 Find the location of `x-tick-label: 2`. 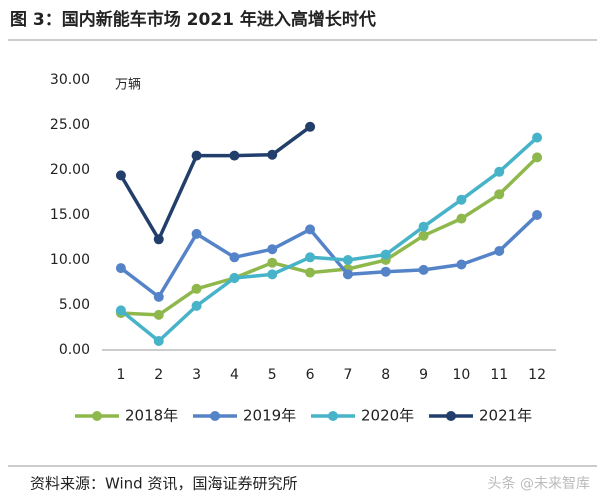

x-tick-label: 2 is located at coordinates (158, 375).